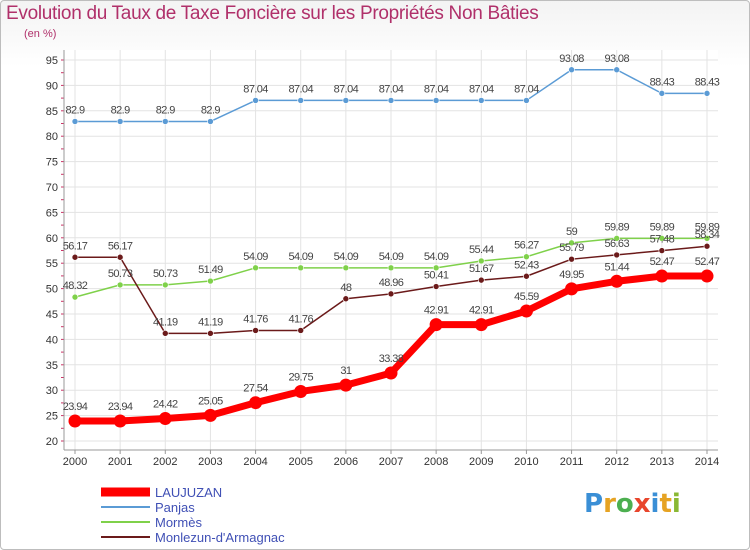  I want to click on legend-label: Monlezun-d'Armagnac, so click(220, 537).